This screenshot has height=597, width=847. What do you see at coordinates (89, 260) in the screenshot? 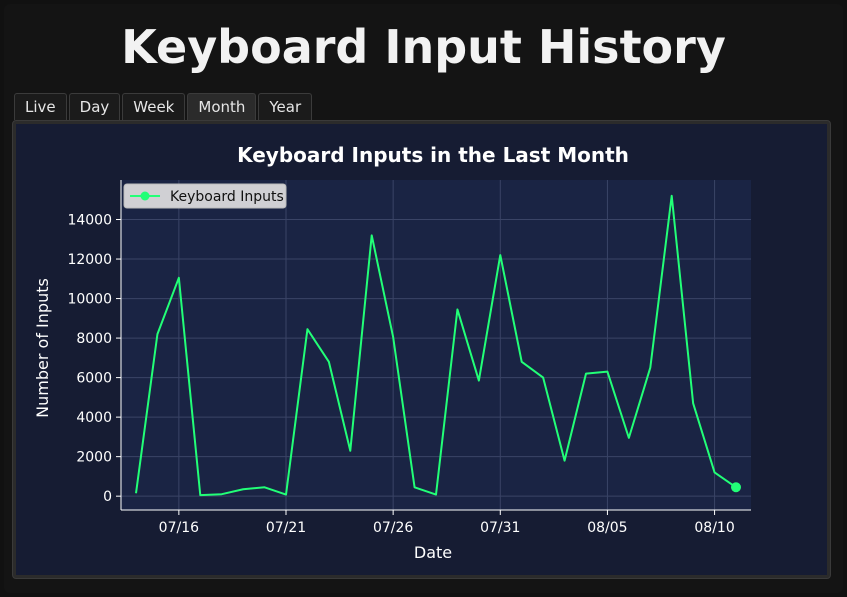
I see `y-tick-label: 12000` at bounding box center [89, 260].